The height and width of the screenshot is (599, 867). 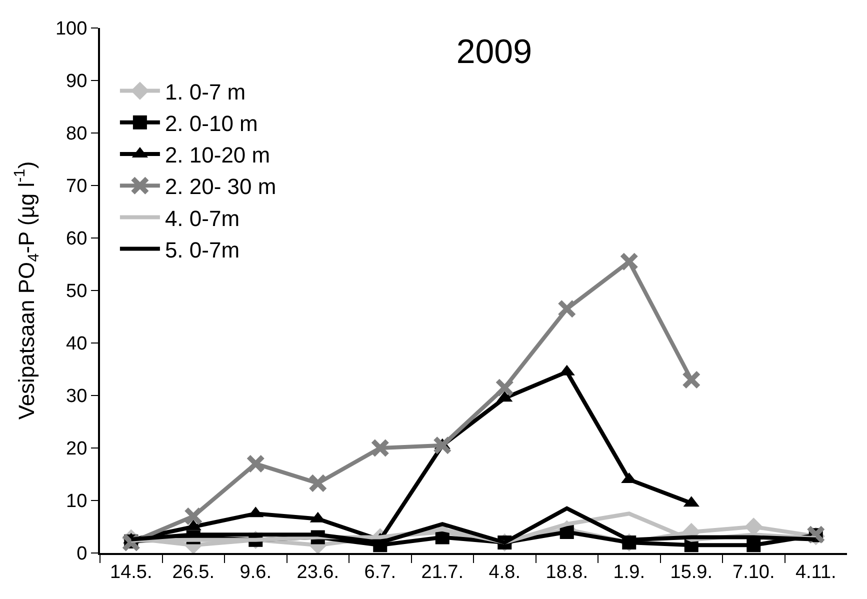 I want to click on y-tick-label: 70, so click(x=77, y=187).